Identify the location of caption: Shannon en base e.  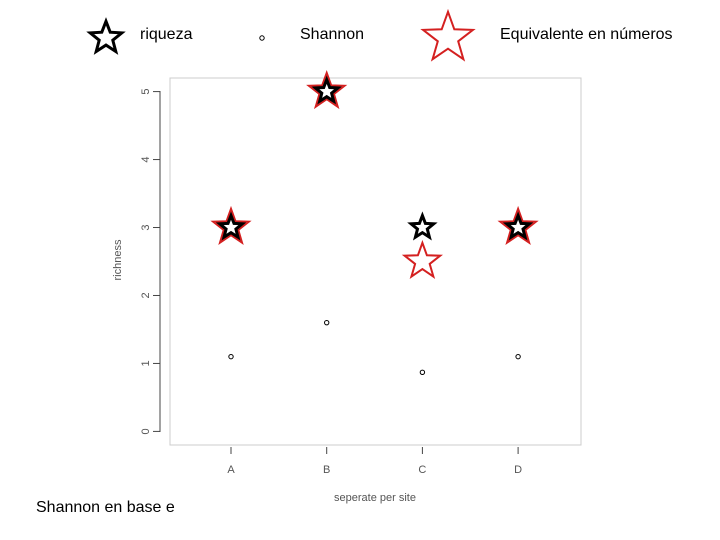
(105, 507).